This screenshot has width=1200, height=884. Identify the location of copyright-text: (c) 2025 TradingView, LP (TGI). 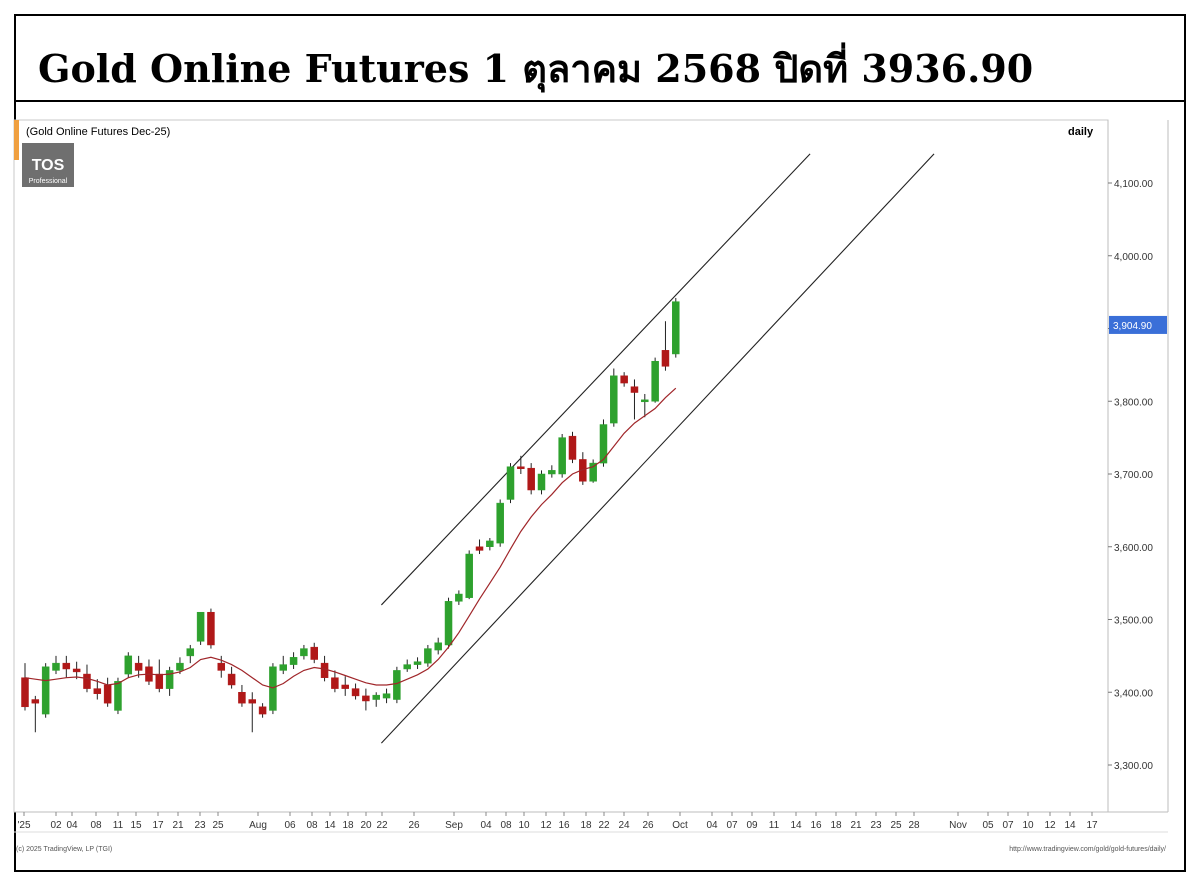
(64, 849).